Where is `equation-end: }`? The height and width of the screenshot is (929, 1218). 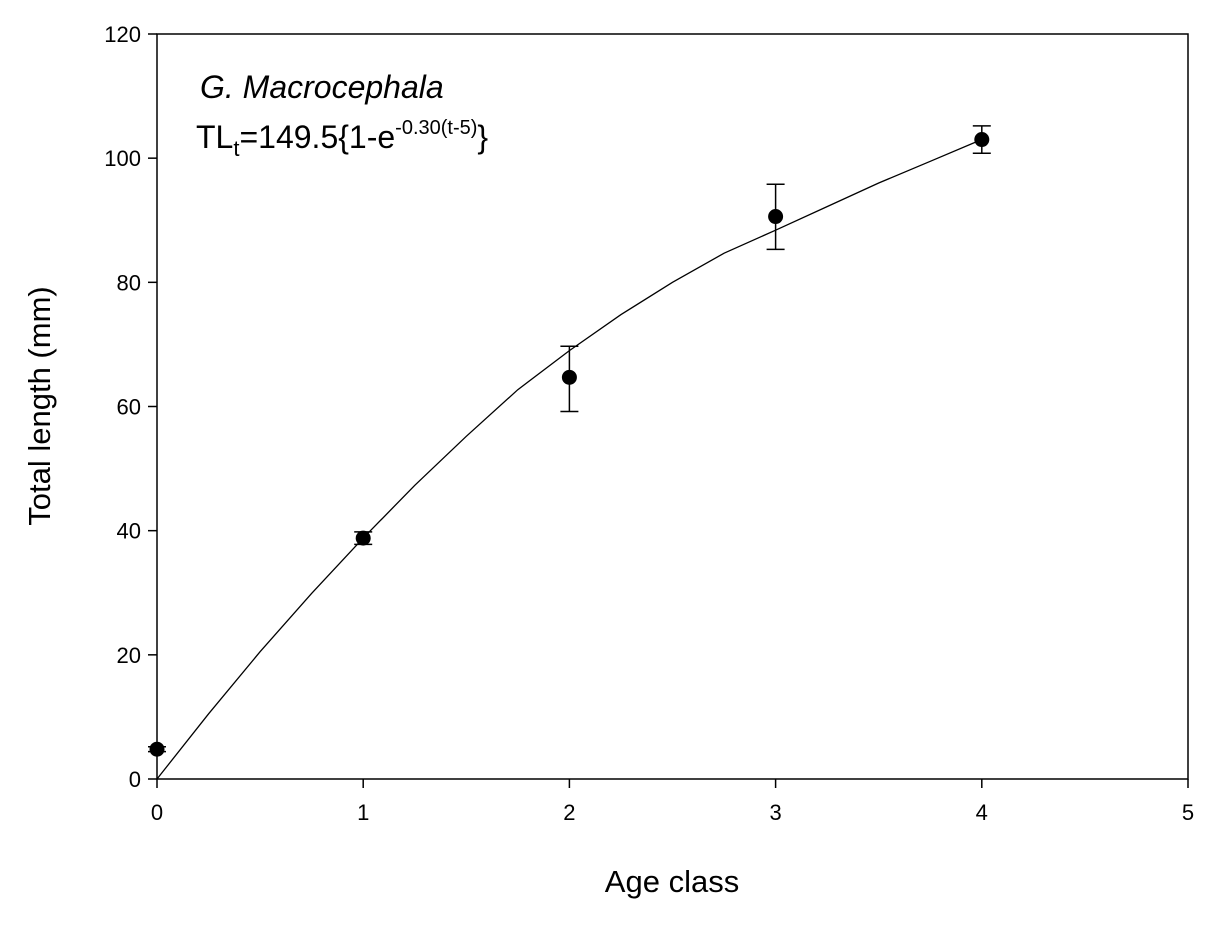
equation-end: } is located at coordinates (482, 137).